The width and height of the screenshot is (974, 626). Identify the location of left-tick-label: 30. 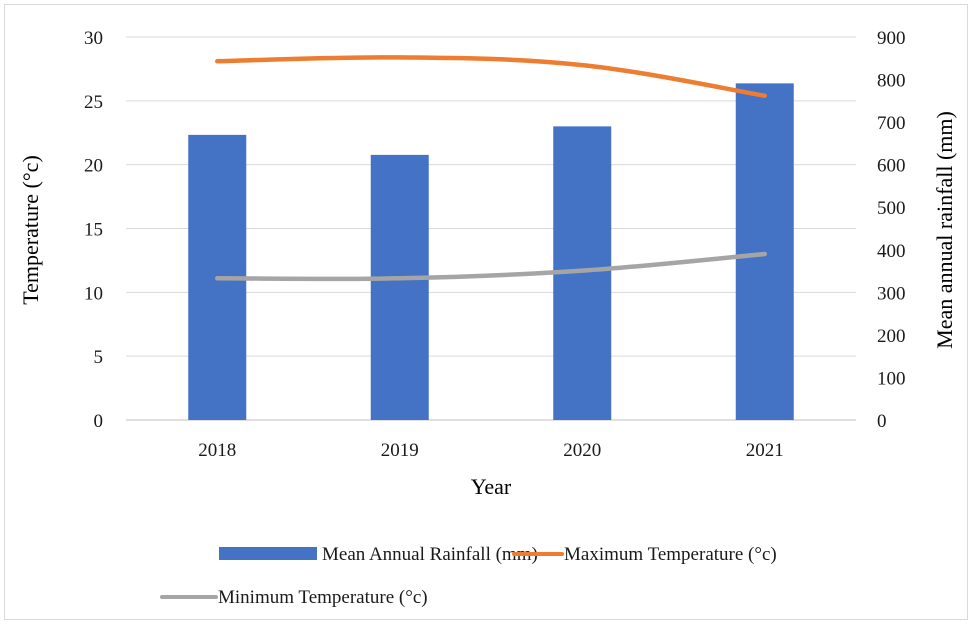
(93, 38).